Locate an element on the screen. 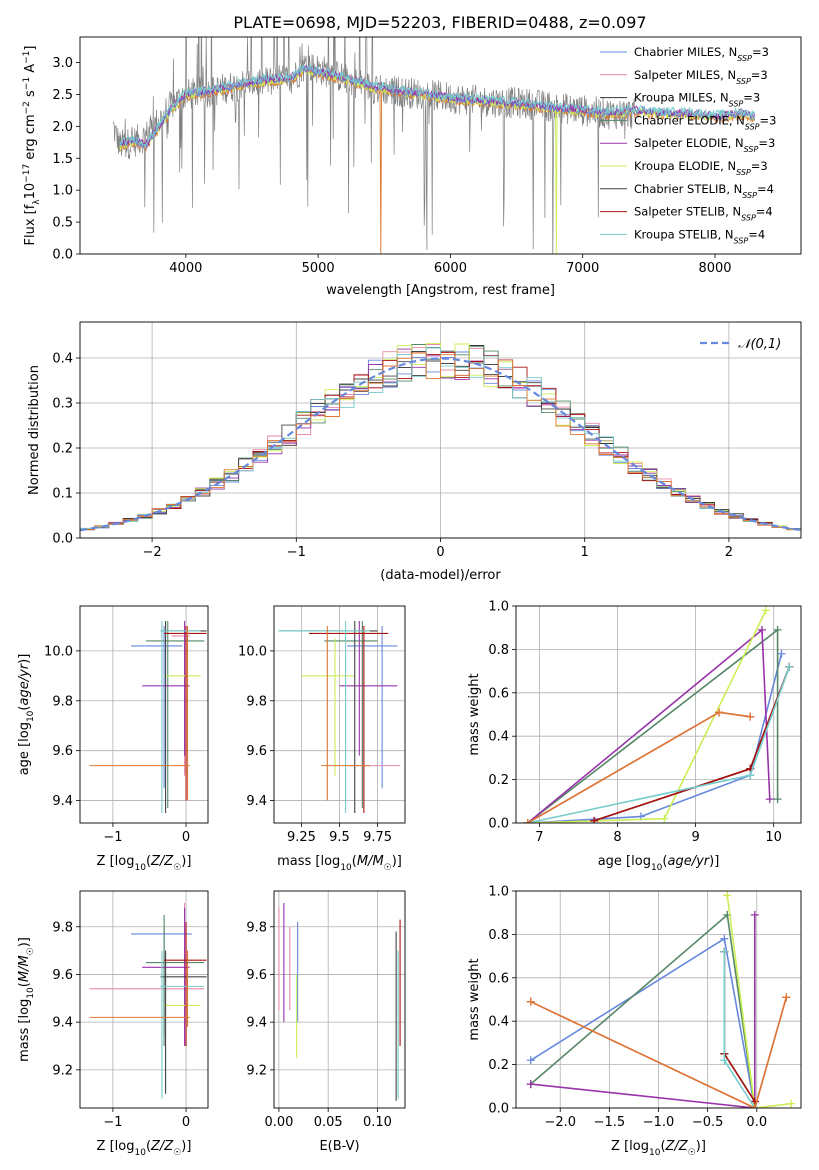 The height and width of the screenshot is (1170, 819). y-tick-label: 10.0 is located at coordinates (58, 651).